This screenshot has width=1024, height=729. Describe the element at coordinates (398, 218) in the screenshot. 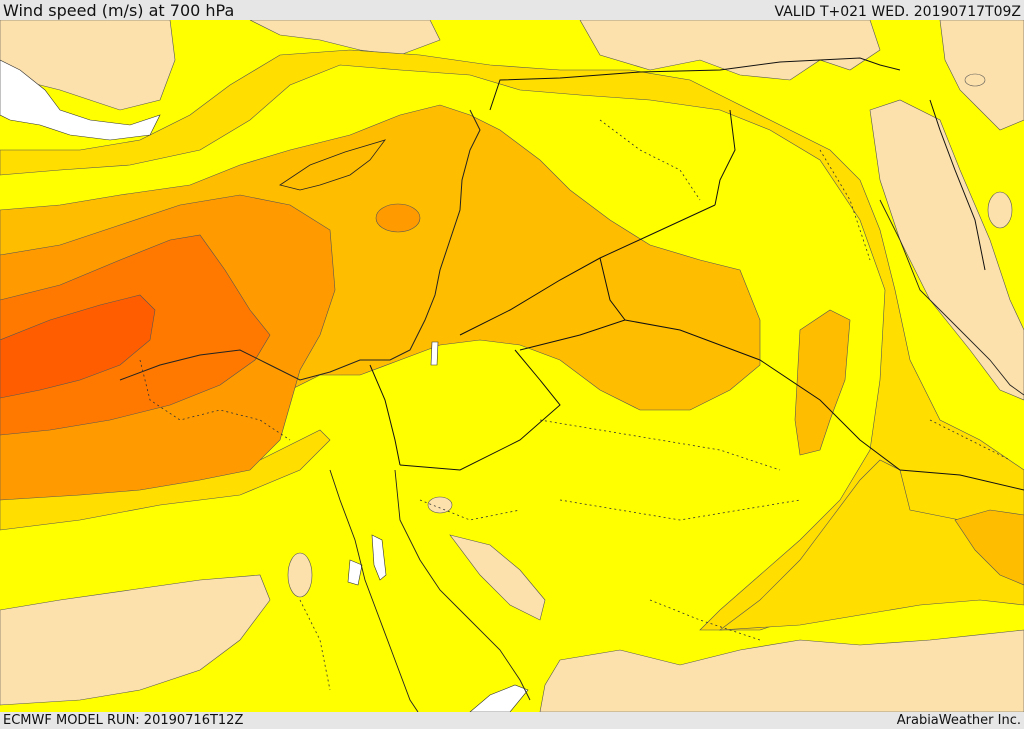

I see `wind-patch-orange-levant` at that location.